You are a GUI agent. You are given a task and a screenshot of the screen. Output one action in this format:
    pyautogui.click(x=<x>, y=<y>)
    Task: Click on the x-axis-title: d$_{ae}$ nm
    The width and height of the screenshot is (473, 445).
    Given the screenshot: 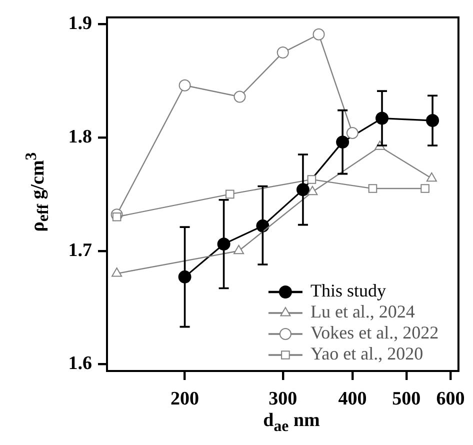 What is the action you would take?
    pyautogui.click(x=291, y=423)
    